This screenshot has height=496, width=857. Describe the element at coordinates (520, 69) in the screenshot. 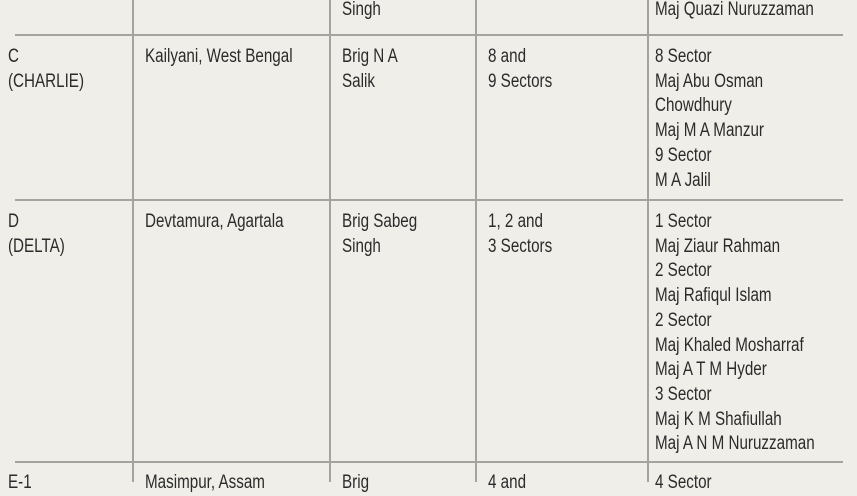

I see `sectors-cell: 8 and 9 Sectors` at that location.